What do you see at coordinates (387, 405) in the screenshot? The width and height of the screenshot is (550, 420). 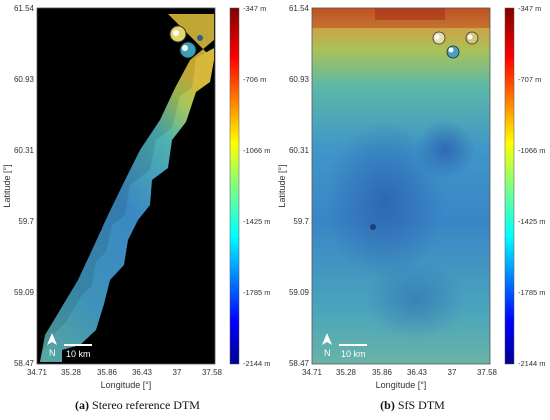 I see `caption-tag: (b)` at bounding box center [387, 405].